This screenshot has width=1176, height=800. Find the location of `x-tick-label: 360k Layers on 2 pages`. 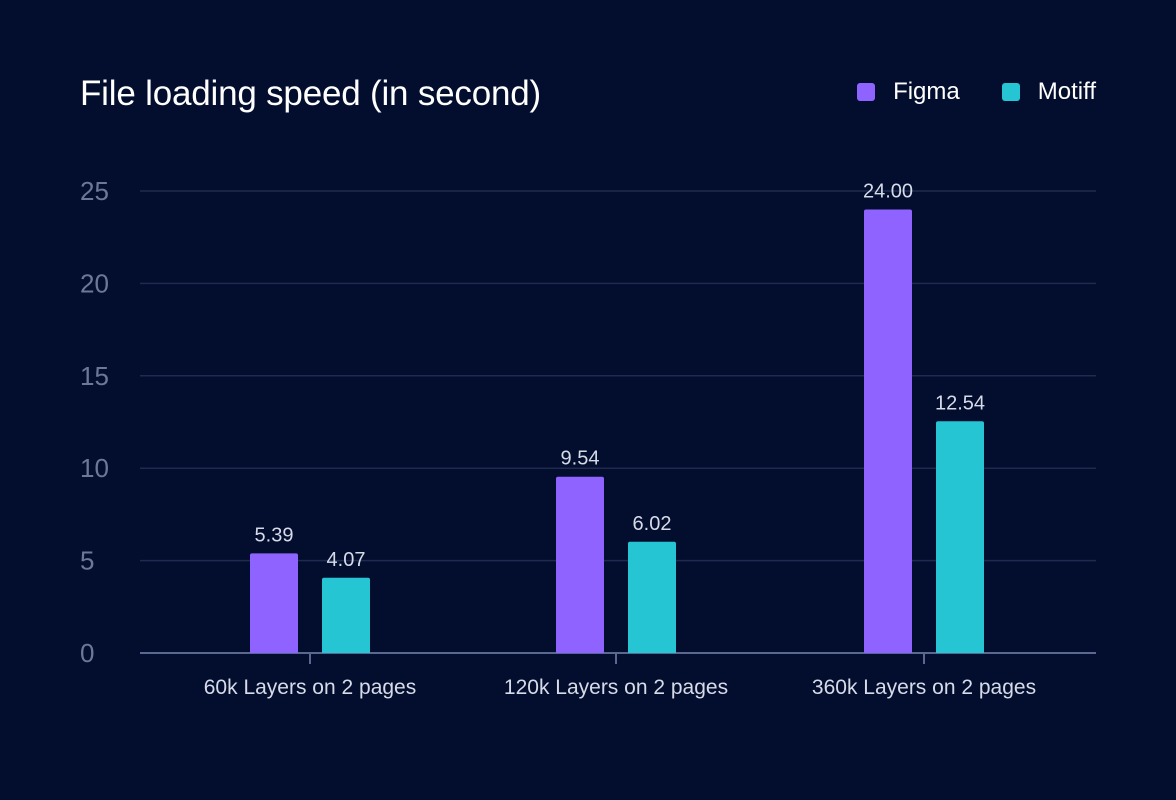

x-tick-label: 360k Layers on 2 pages is located at coordinates (924, 687).